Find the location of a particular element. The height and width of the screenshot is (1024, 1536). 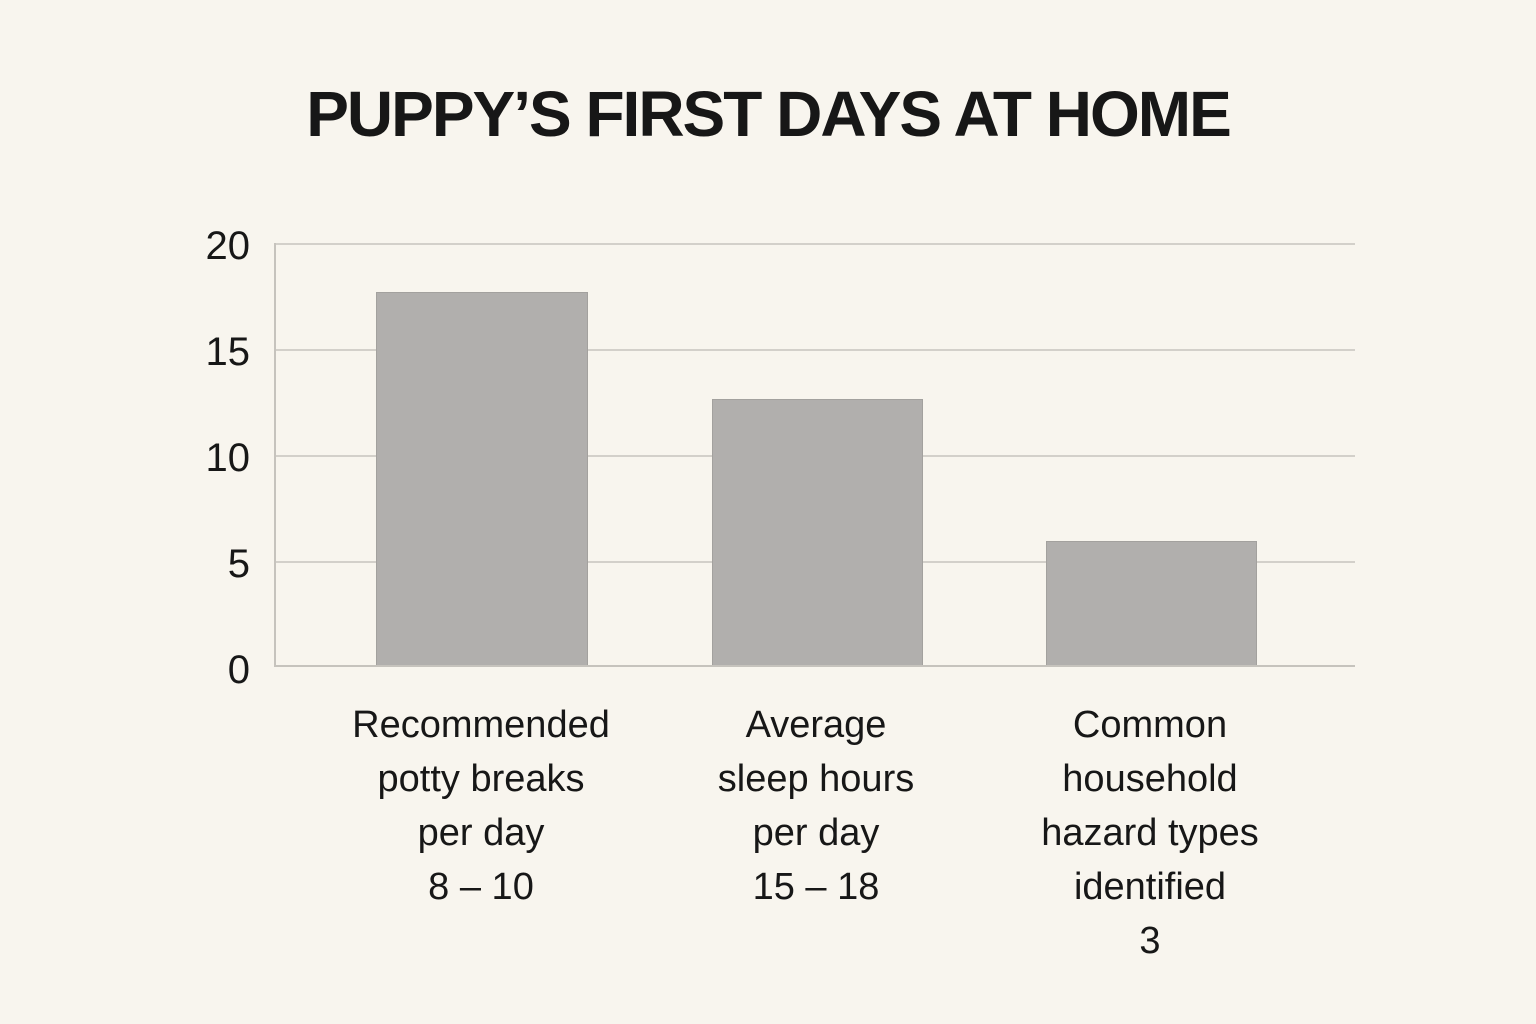

category-label-line: Common is located at coordinates (1150, 725).